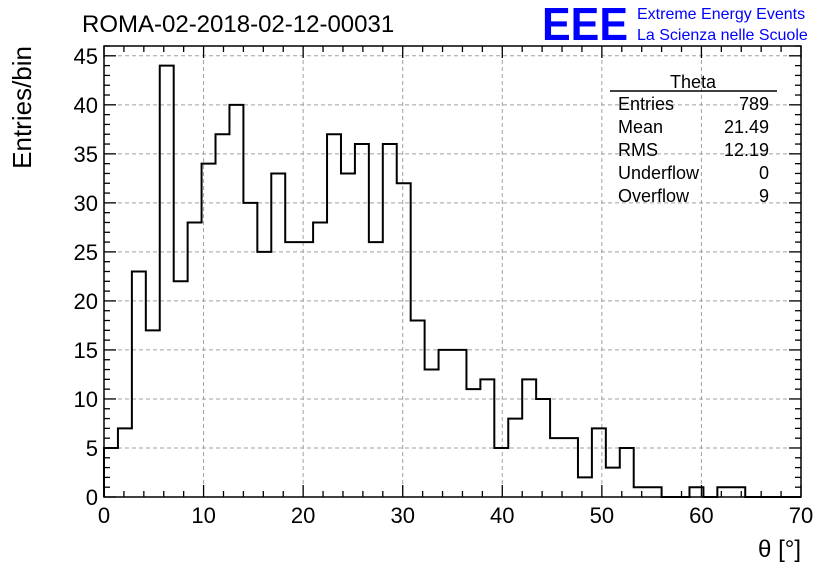  What do you see at coordinates (303, 515) in the screenshot?
I see `x-tick-label: 20` at bounding box center [303, 515].